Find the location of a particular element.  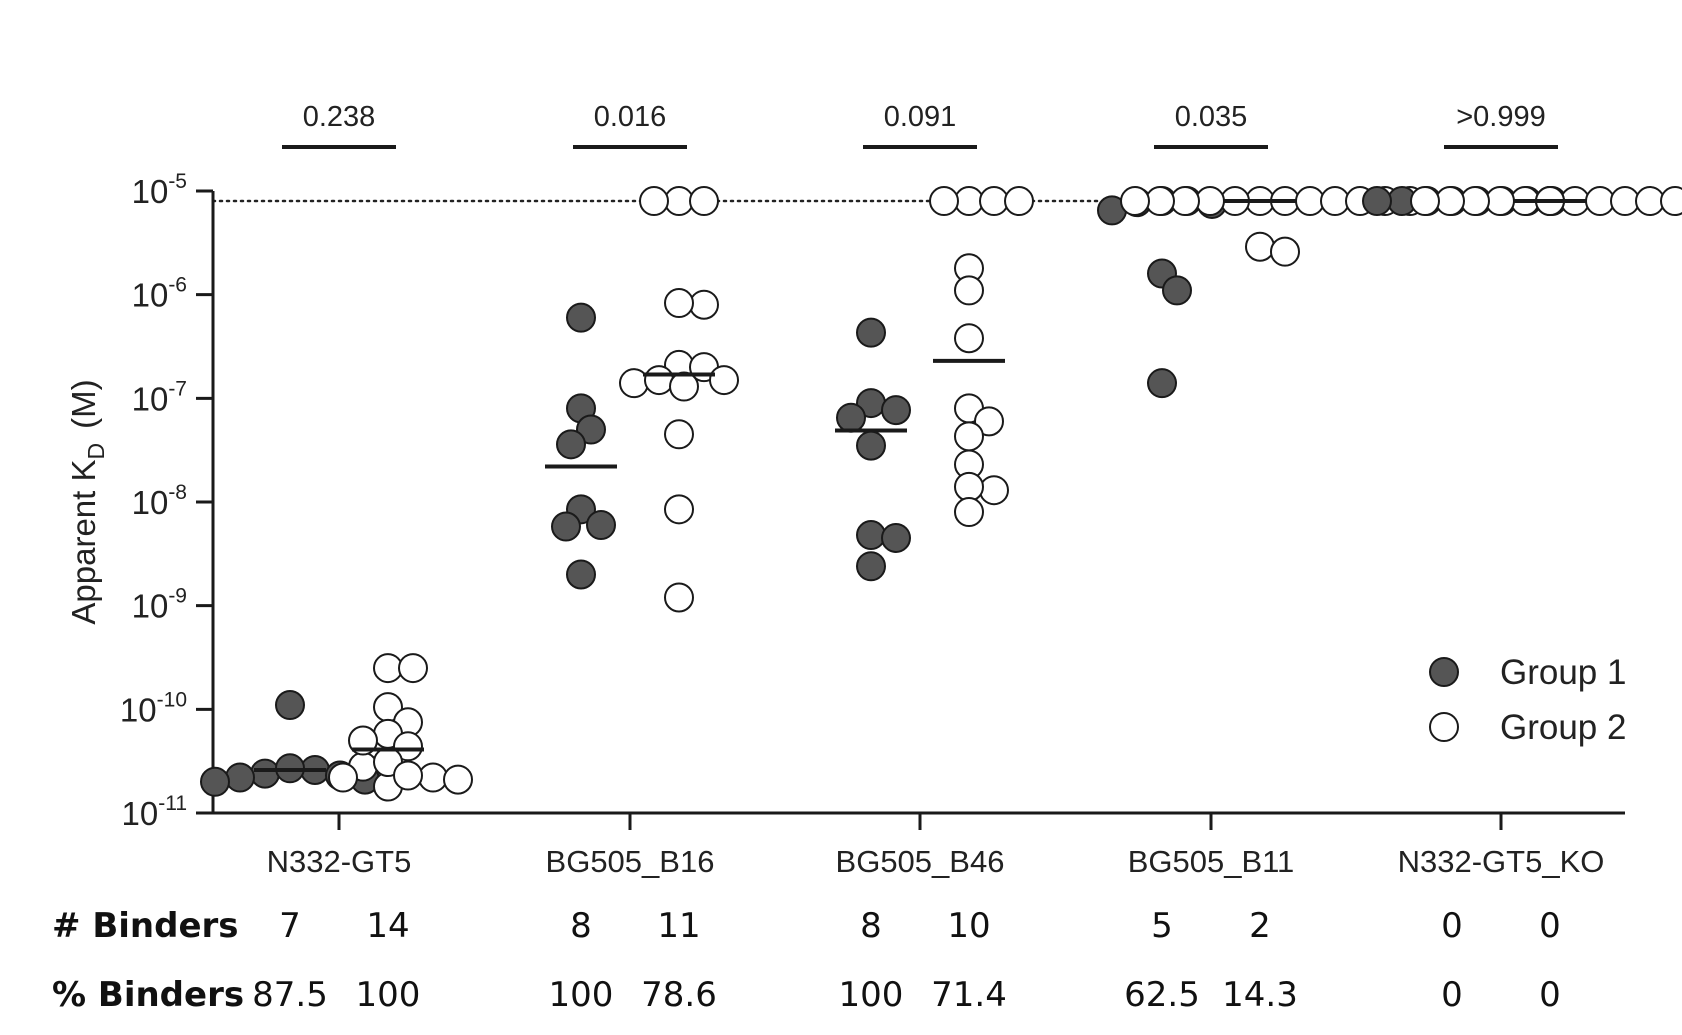

y-tick-label: 10⁻¹⁰ is located at coordinates (153, 708).